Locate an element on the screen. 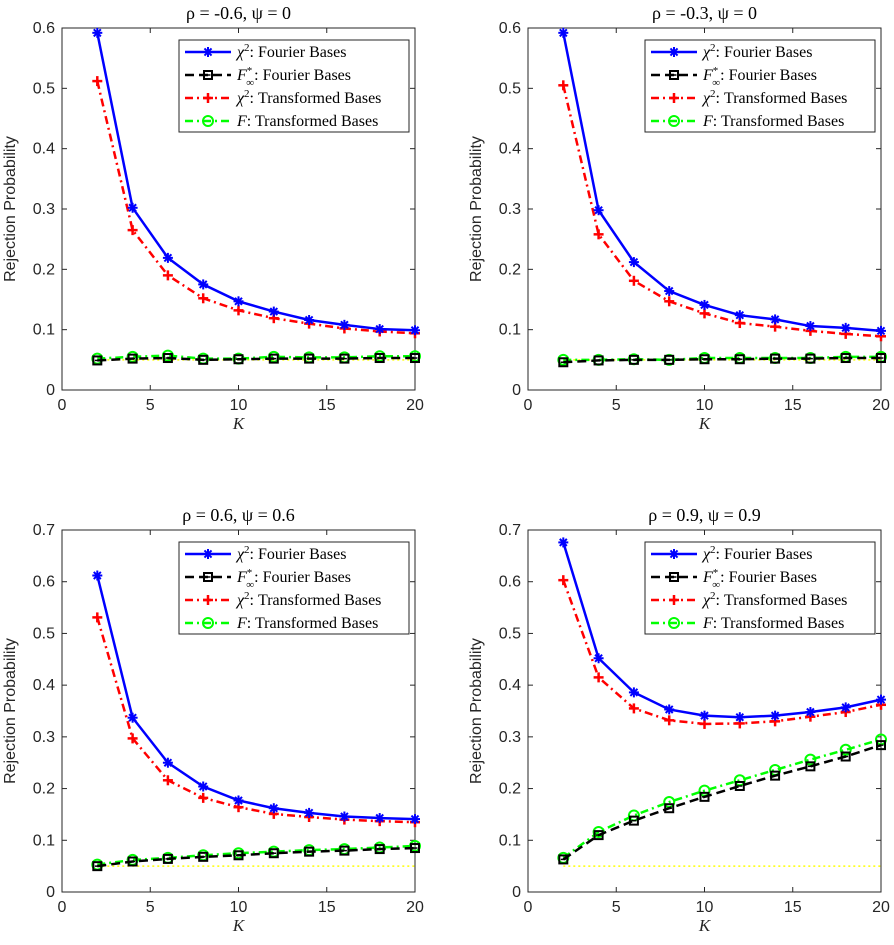  y-tick-label: 0.7 is located at coordinates (510, 530).